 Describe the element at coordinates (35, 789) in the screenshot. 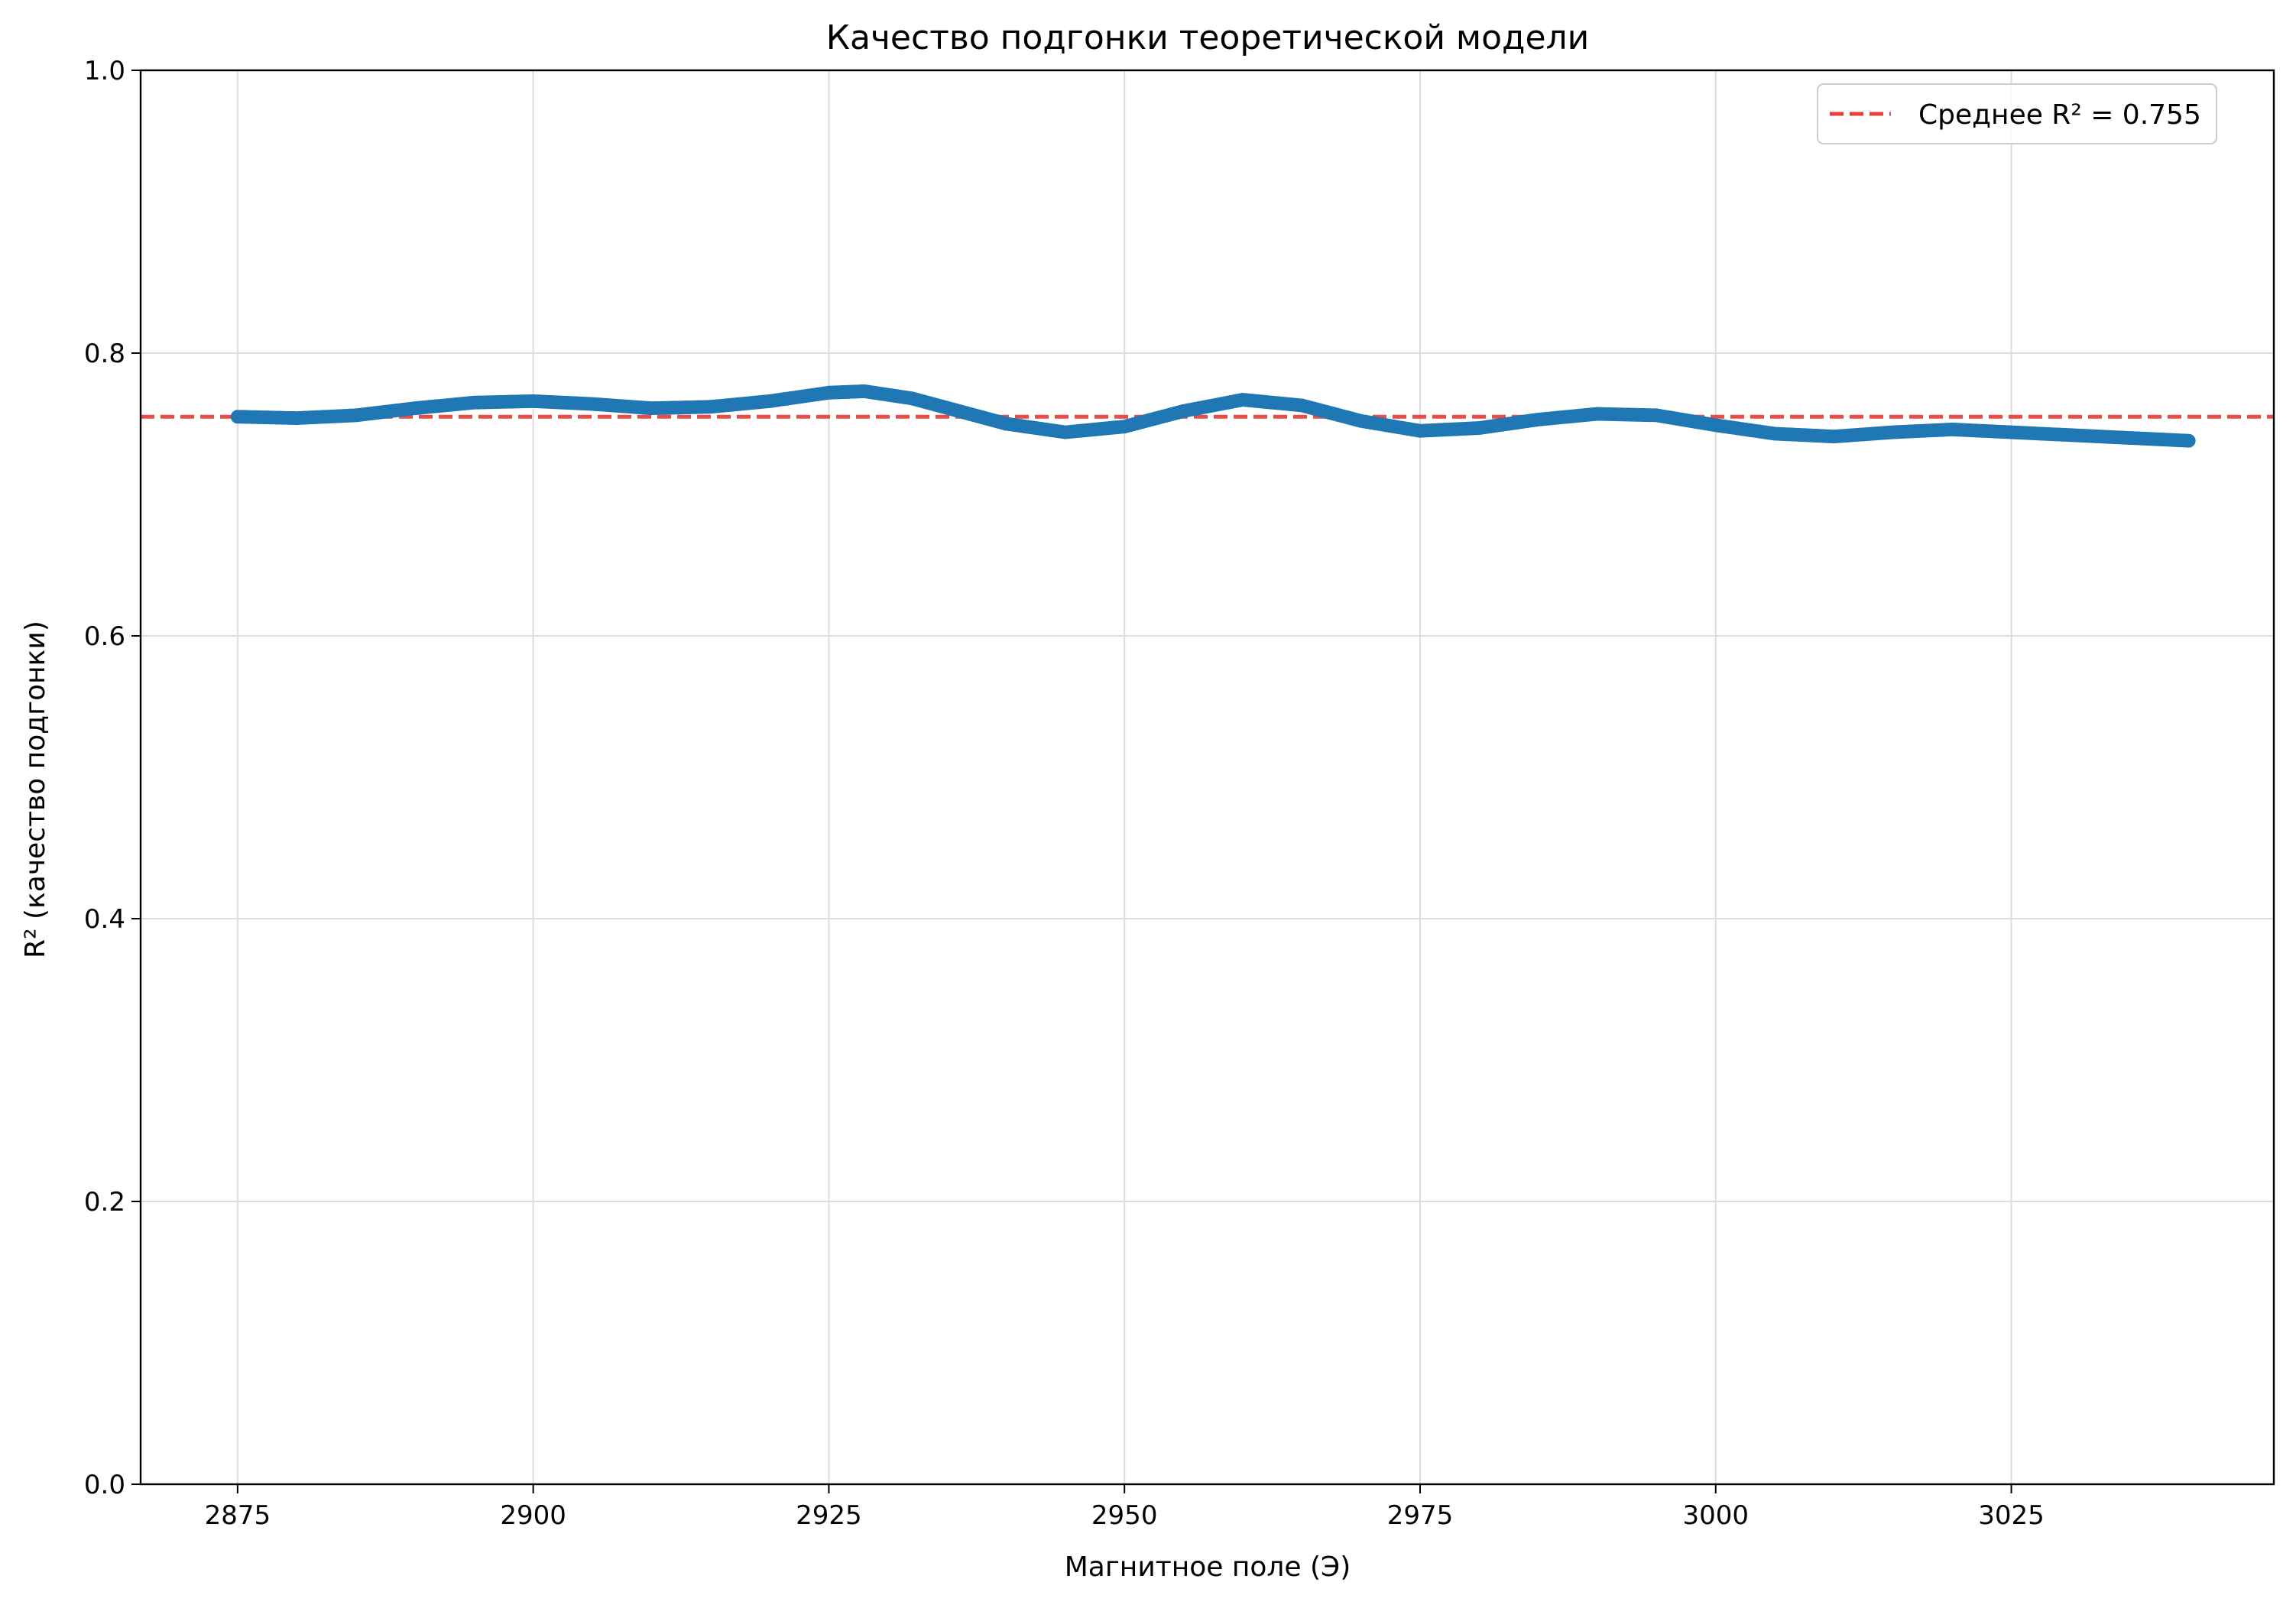

I see `y-axis-label: R² (качество подгонки)` at that location.